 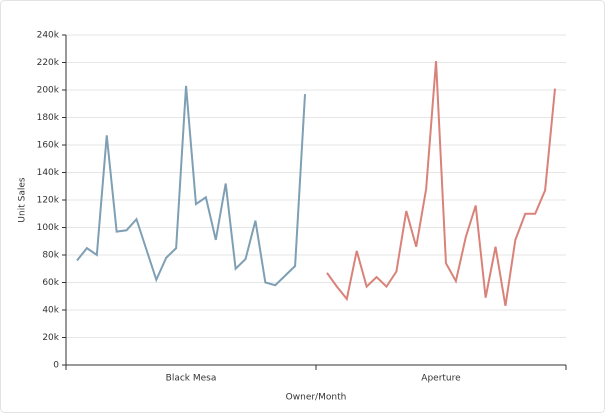 I want to click on y-tick-label: 20k, so click(x=50, y=338).